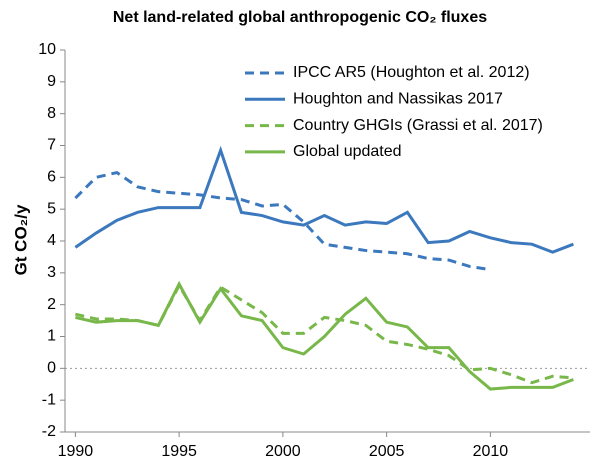  Describe the element at coordinates (51, 304) in the screenshot. I see `y-tick-label: 2` at that location.